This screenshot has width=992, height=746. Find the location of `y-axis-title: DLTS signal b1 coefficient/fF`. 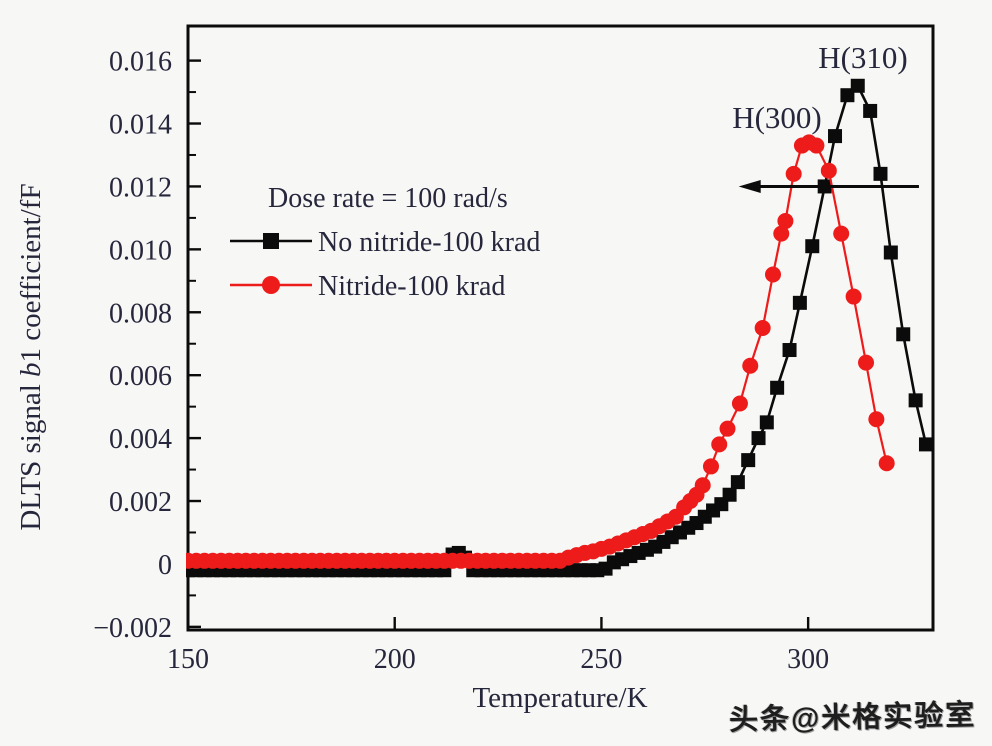

y-axis-title: DLTS signal b1 coefficient/fF is located at coordinates (31, 356).